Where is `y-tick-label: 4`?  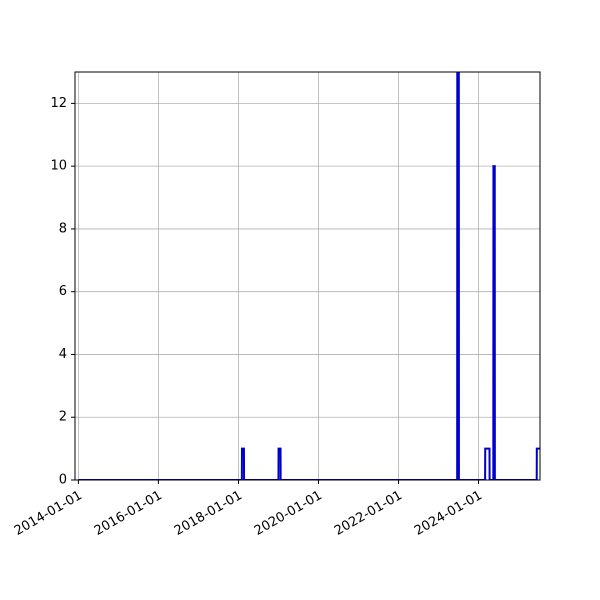 y-tick-label: 4 is located at coordinates (63, 354).